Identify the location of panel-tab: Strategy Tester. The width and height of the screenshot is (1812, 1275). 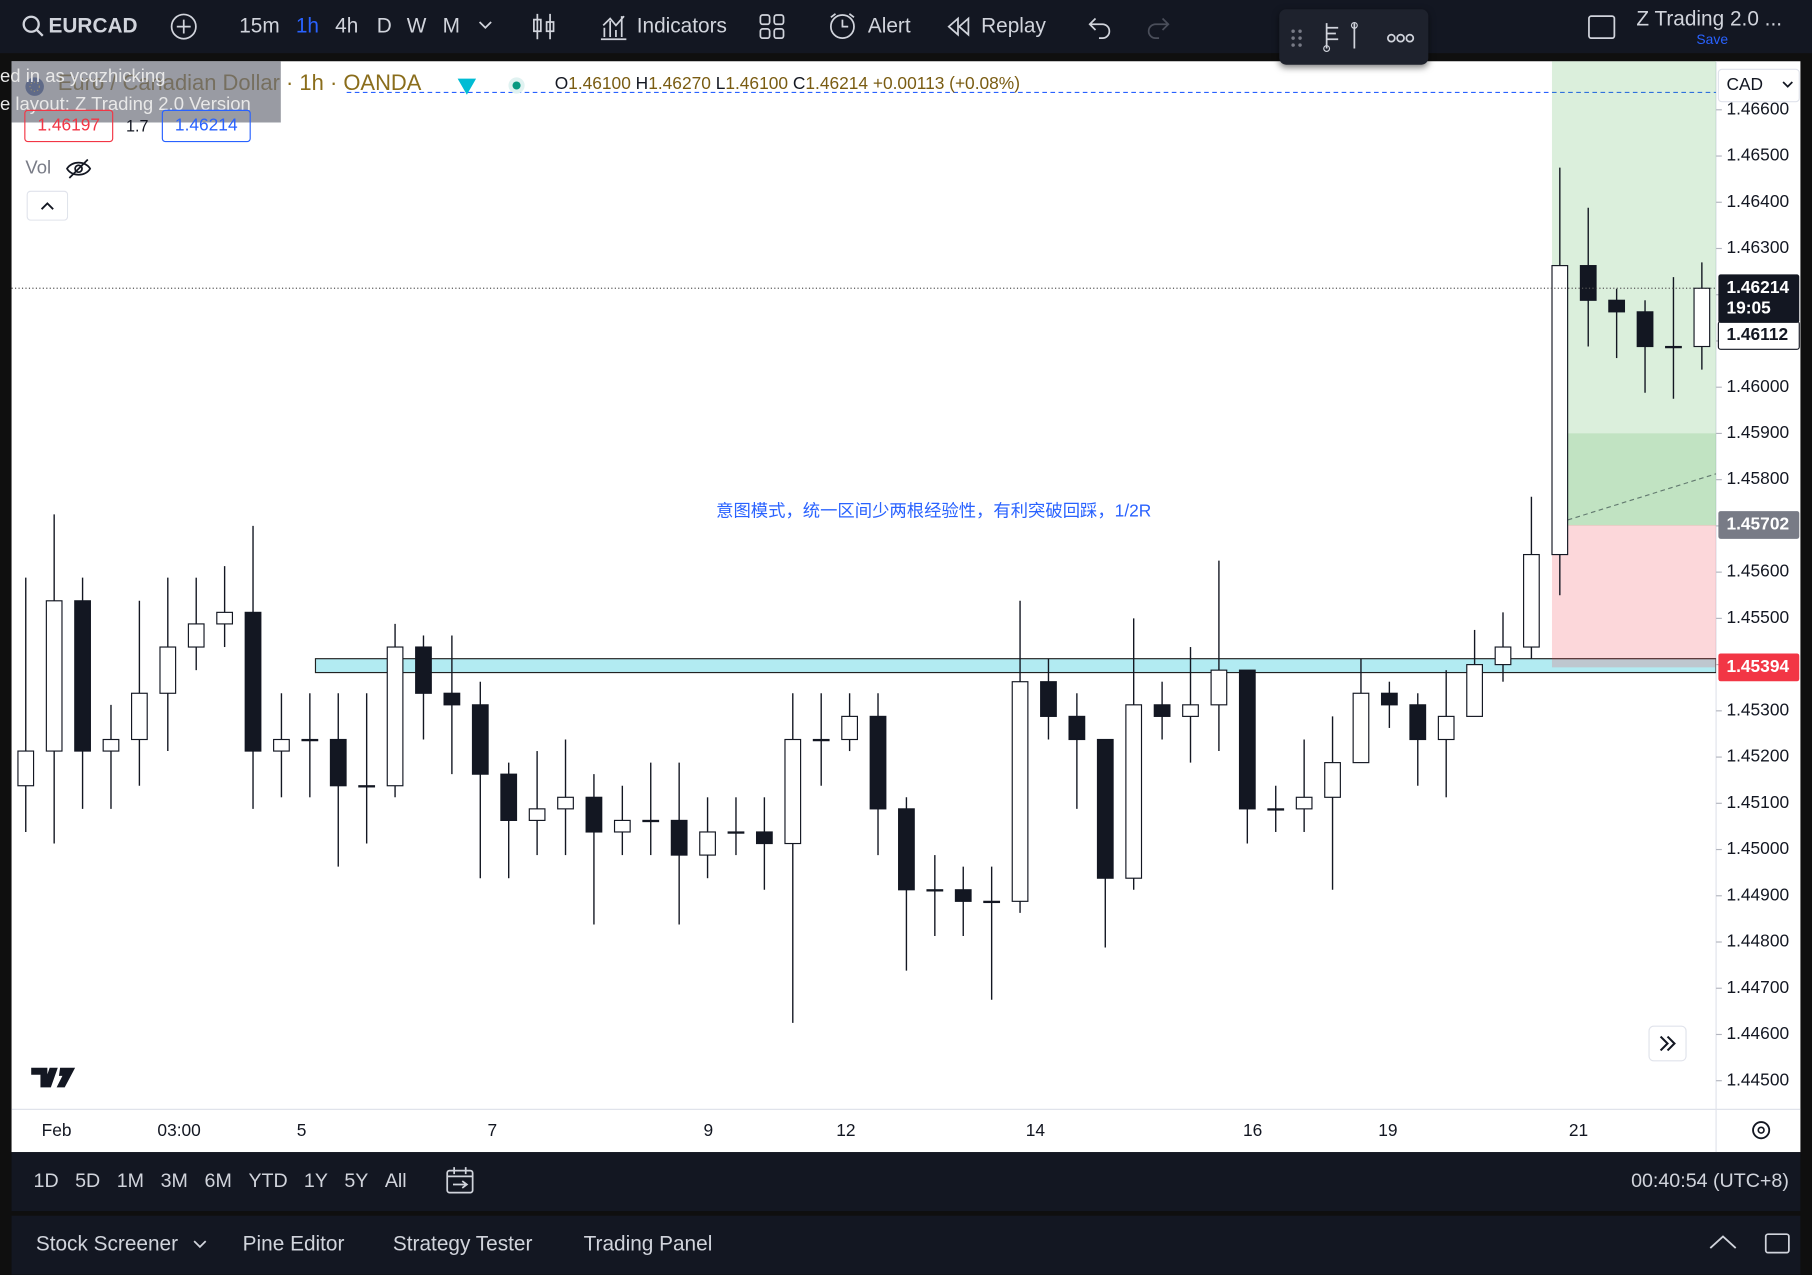
(462, 1243).